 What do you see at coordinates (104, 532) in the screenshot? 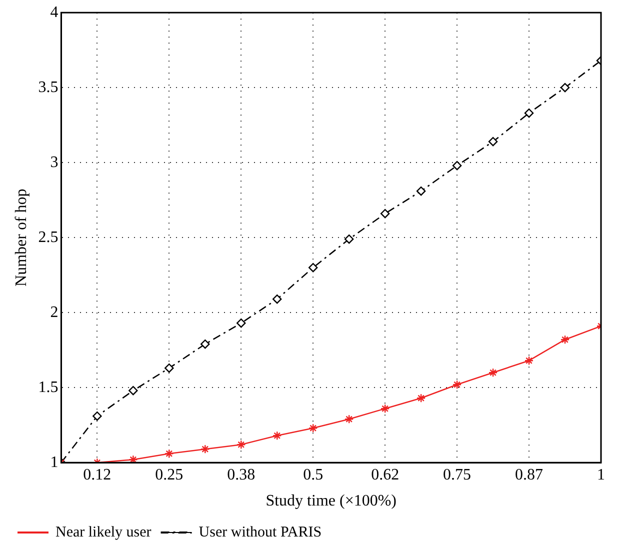
I see `legend-label: Near likely user` at bounding box center [104, 532].